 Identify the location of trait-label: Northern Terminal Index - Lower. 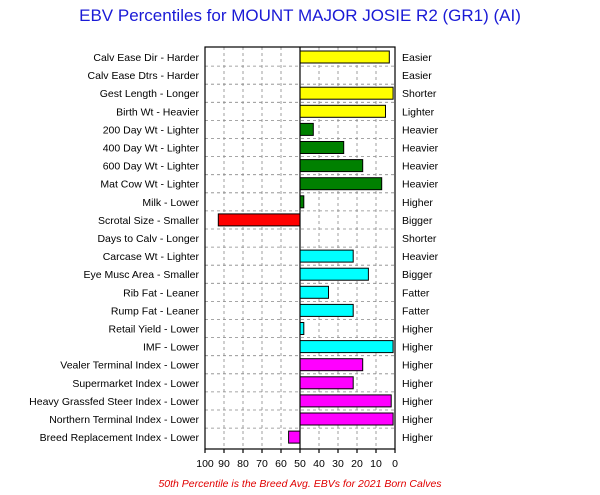
(124, 420).